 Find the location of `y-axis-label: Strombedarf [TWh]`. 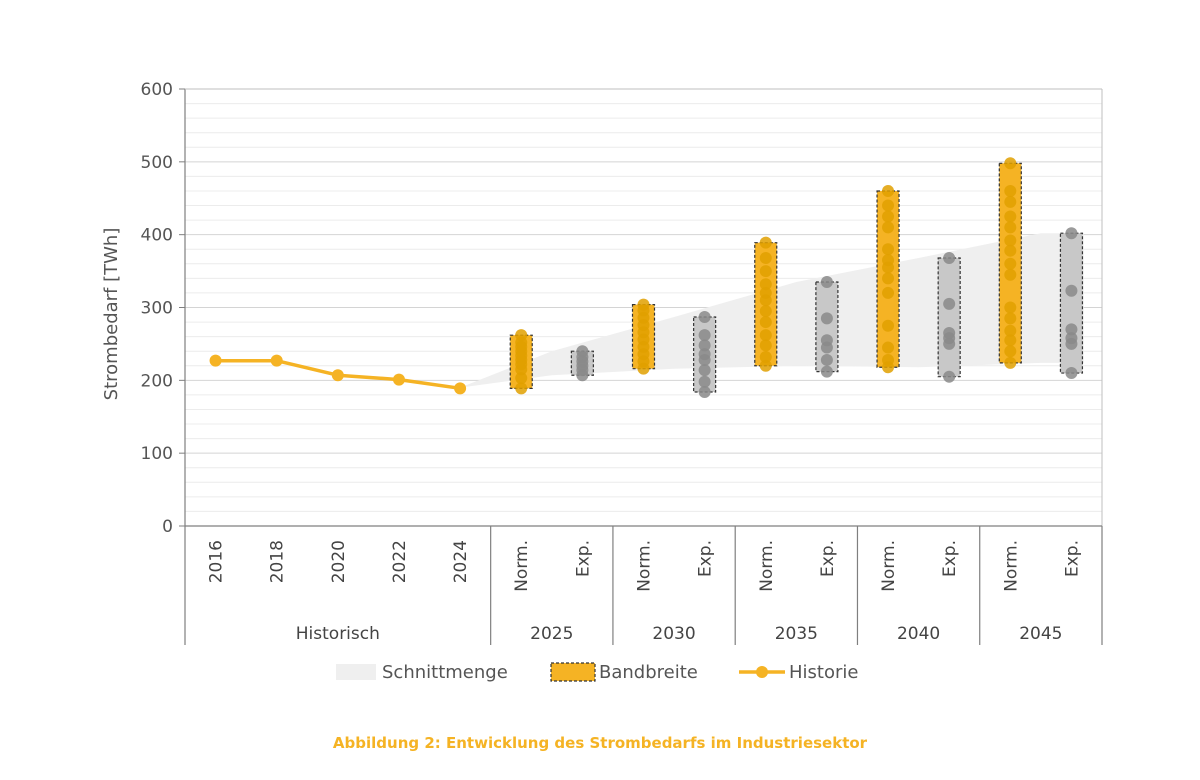

y-axis-label: Strombedarf [TWh] is located at coordinates (111, 314).